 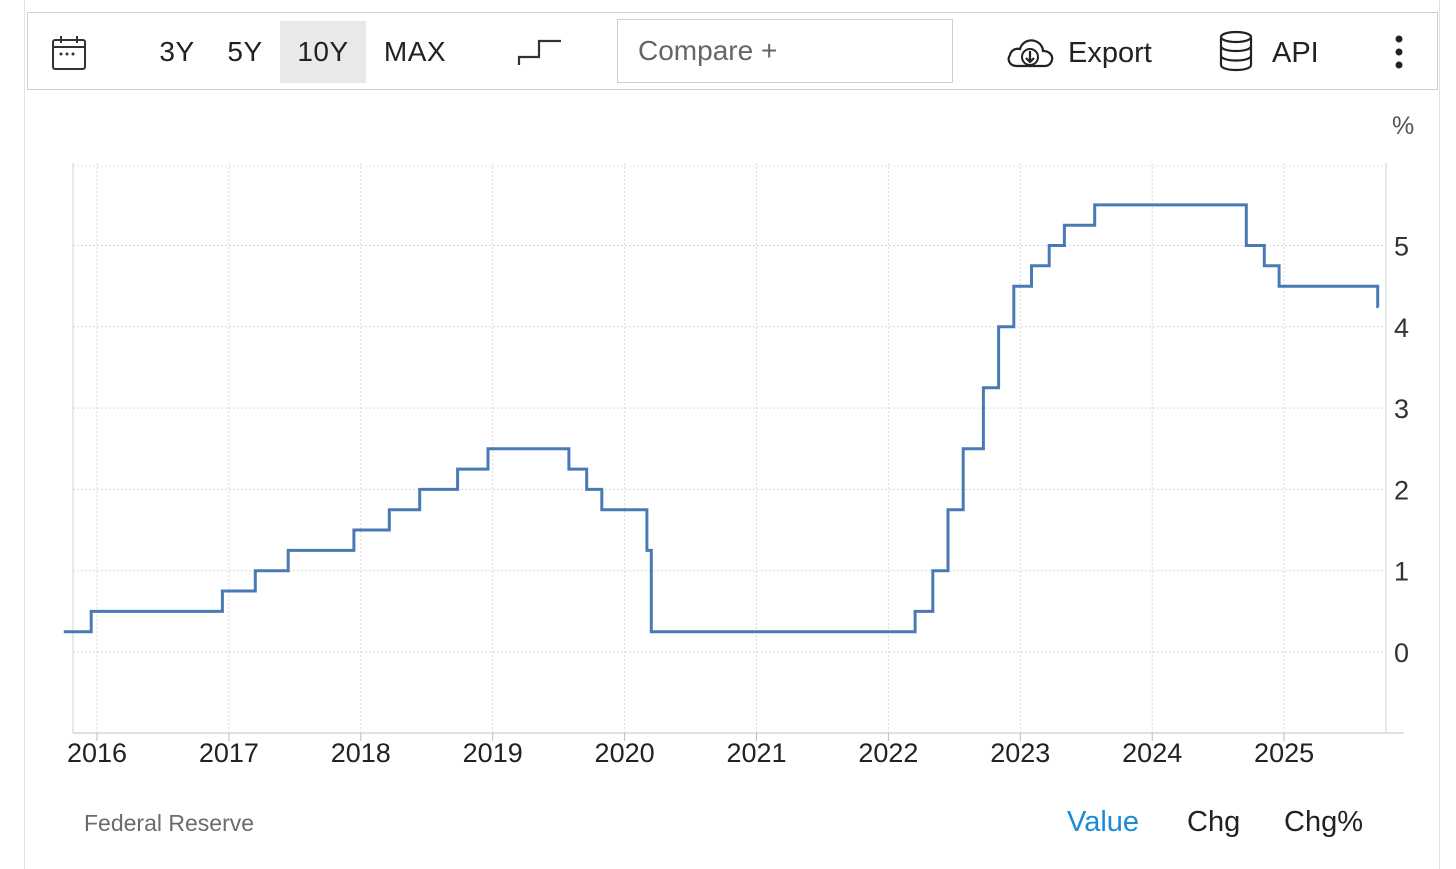 What do you see at coordinates (97, 753) in the screenshot?
I see `x-tick-label: 2016` at bounding box center [97, 753].